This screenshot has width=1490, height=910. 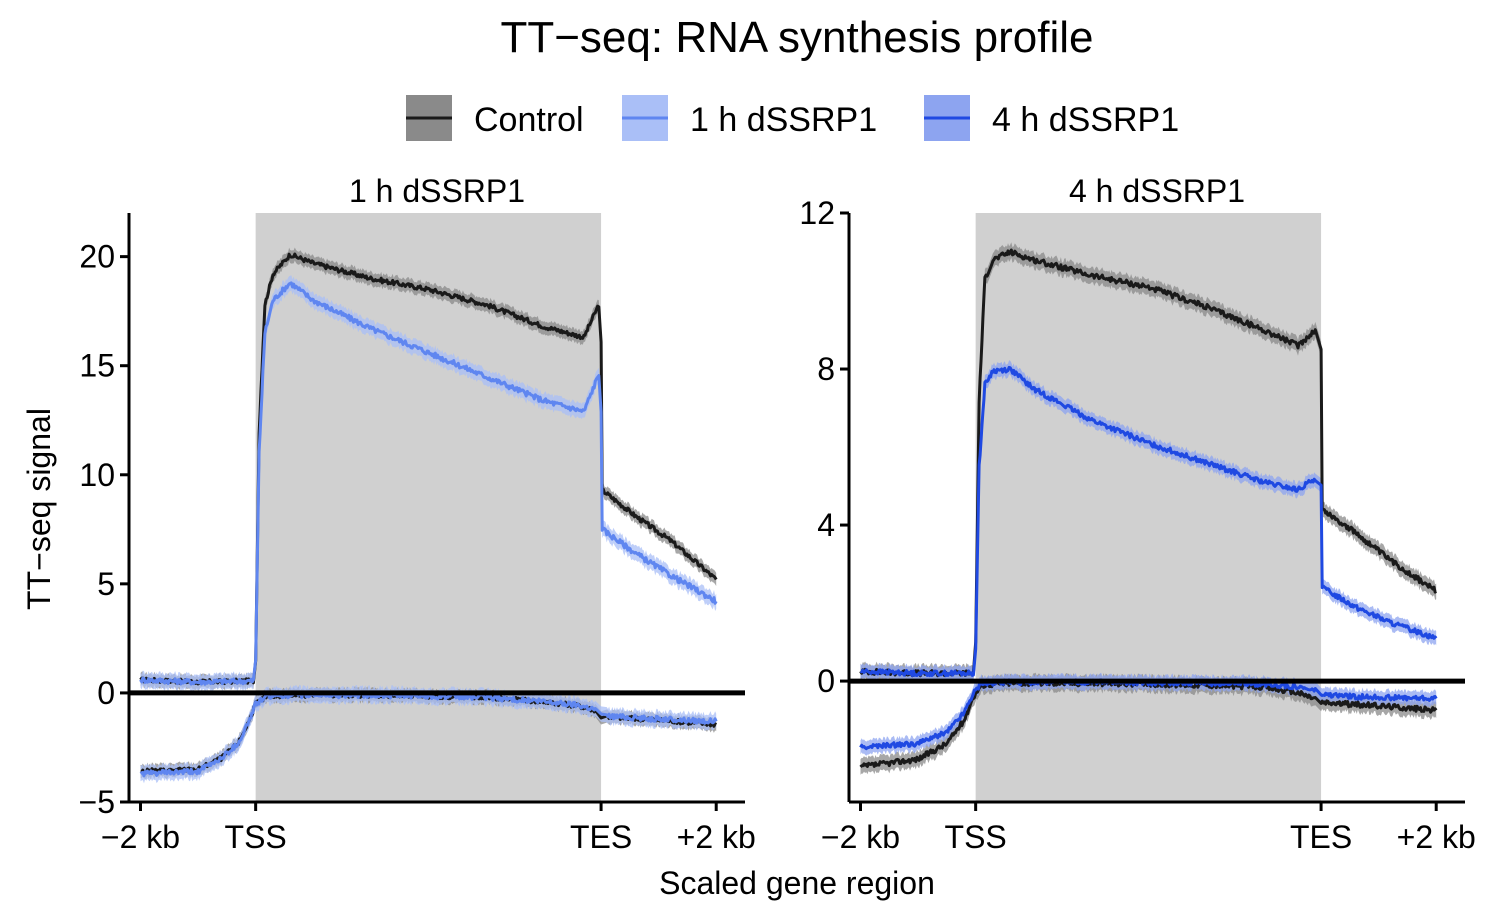 I want to click on x-axis-label: Scaled gene region, so click(x=797, y=883).